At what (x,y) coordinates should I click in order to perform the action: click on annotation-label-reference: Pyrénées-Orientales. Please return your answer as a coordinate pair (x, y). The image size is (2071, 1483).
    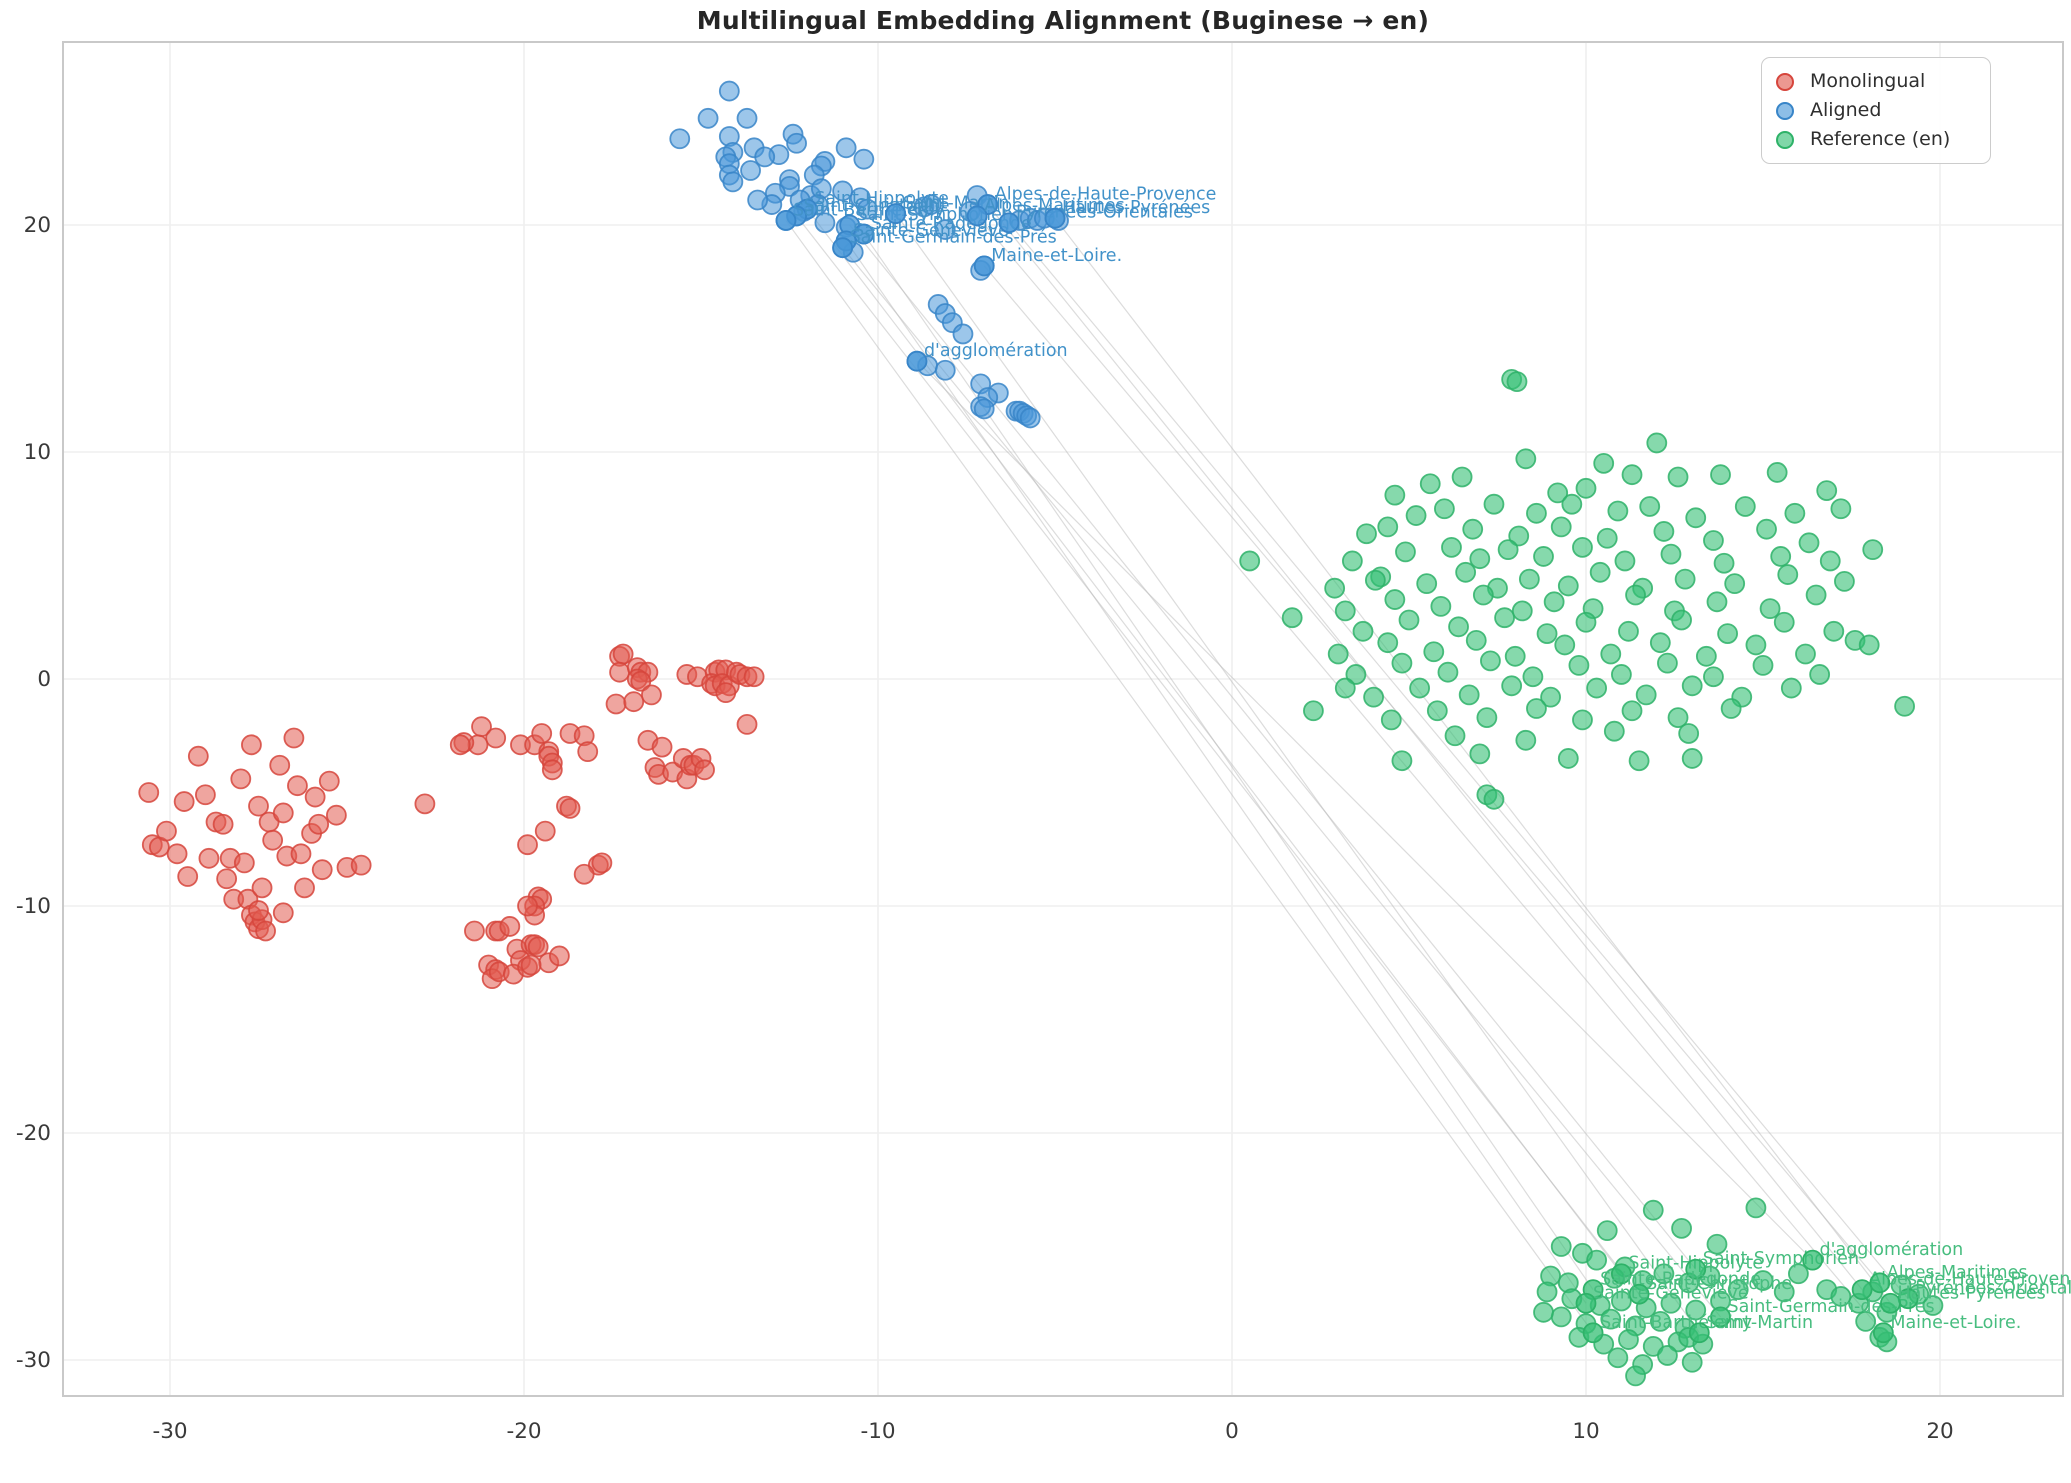
    Looking at the image, I should click on (1993, 1289).